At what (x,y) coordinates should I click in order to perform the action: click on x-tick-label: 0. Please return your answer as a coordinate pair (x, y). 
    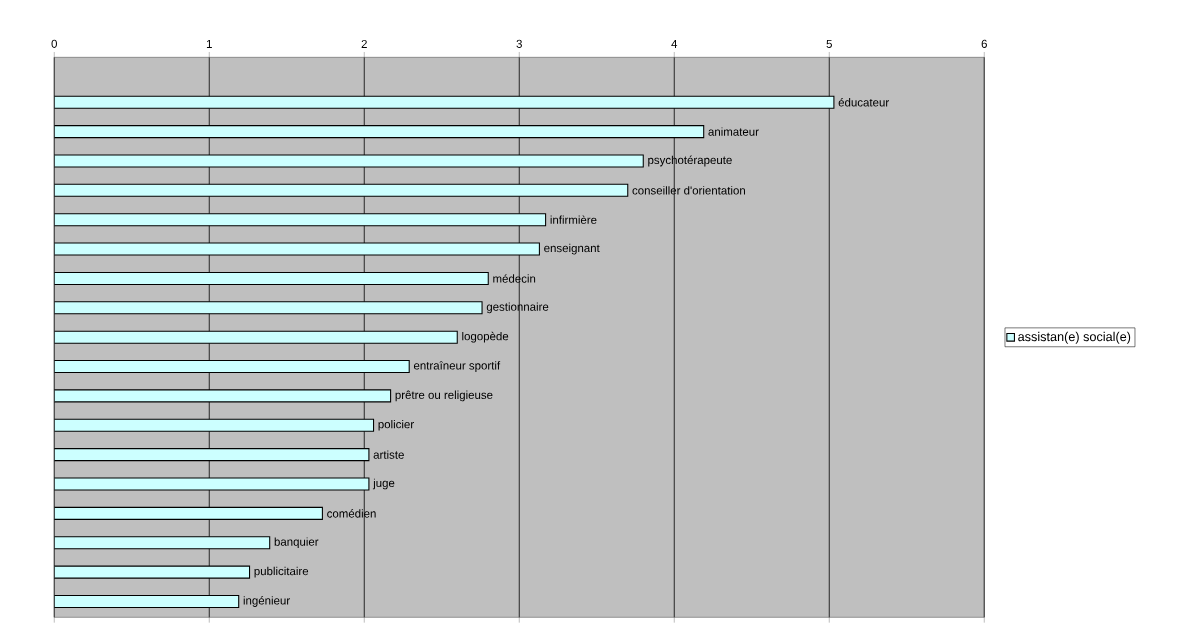
    Looking at the image, I should click on (54, 43).